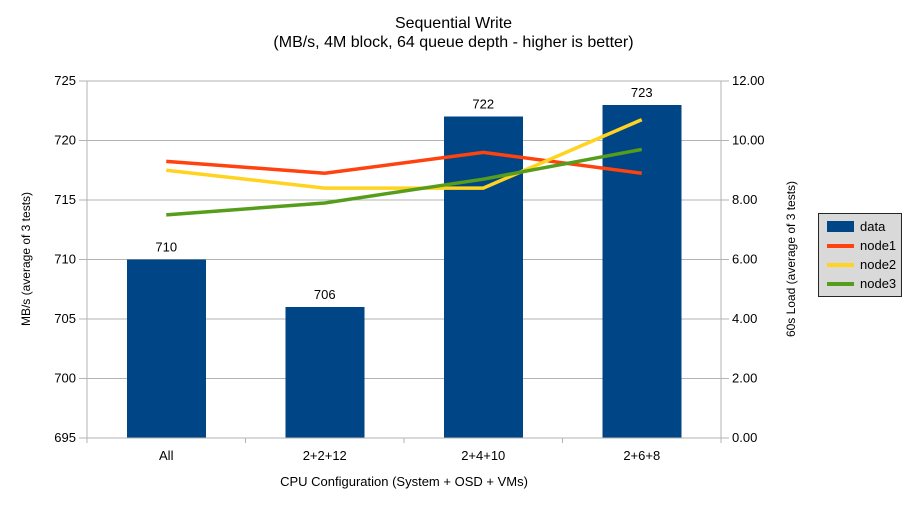  What do you see at coordinates (840, 283) in the screenshot?
I see `legend-swatch-node3` at bounding box center [840, 283].